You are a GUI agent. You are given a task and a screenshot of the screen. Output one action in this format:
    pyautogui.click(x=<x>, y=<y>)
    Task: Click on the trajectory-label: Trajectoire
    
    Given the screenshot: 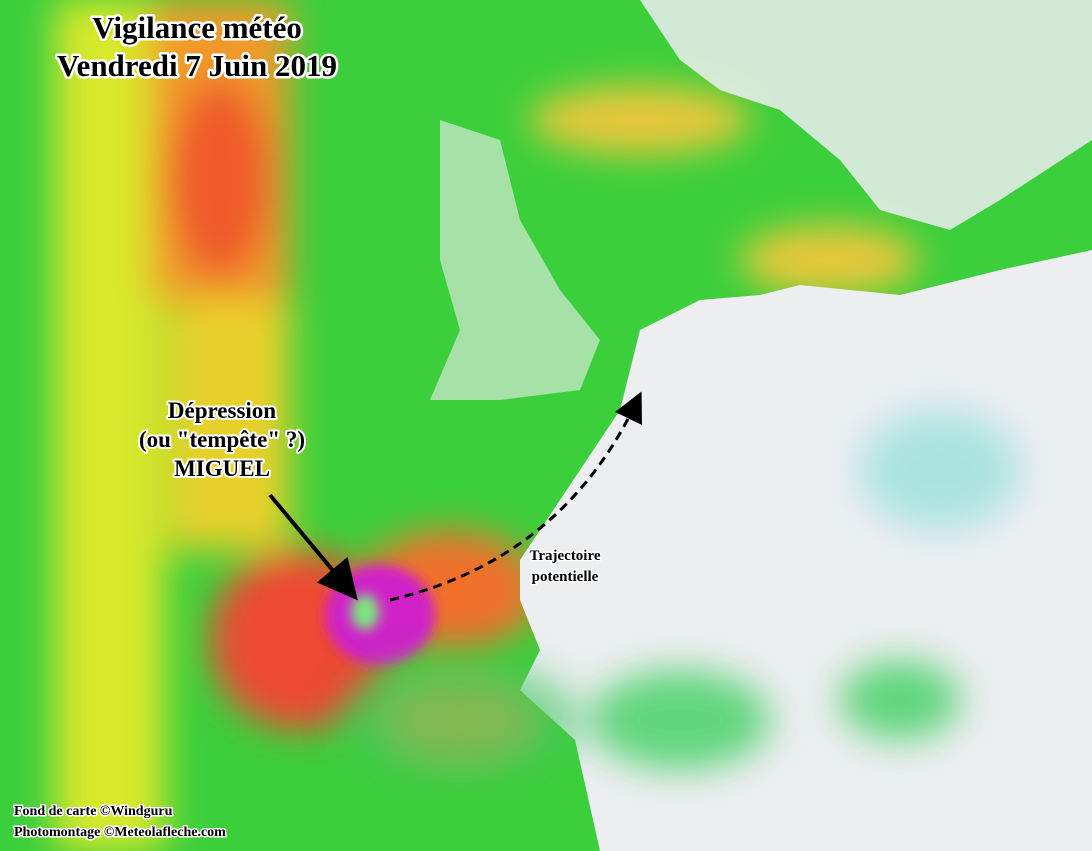 What is the action you would take?
    pyautogui.click(x=564, y=556)
    